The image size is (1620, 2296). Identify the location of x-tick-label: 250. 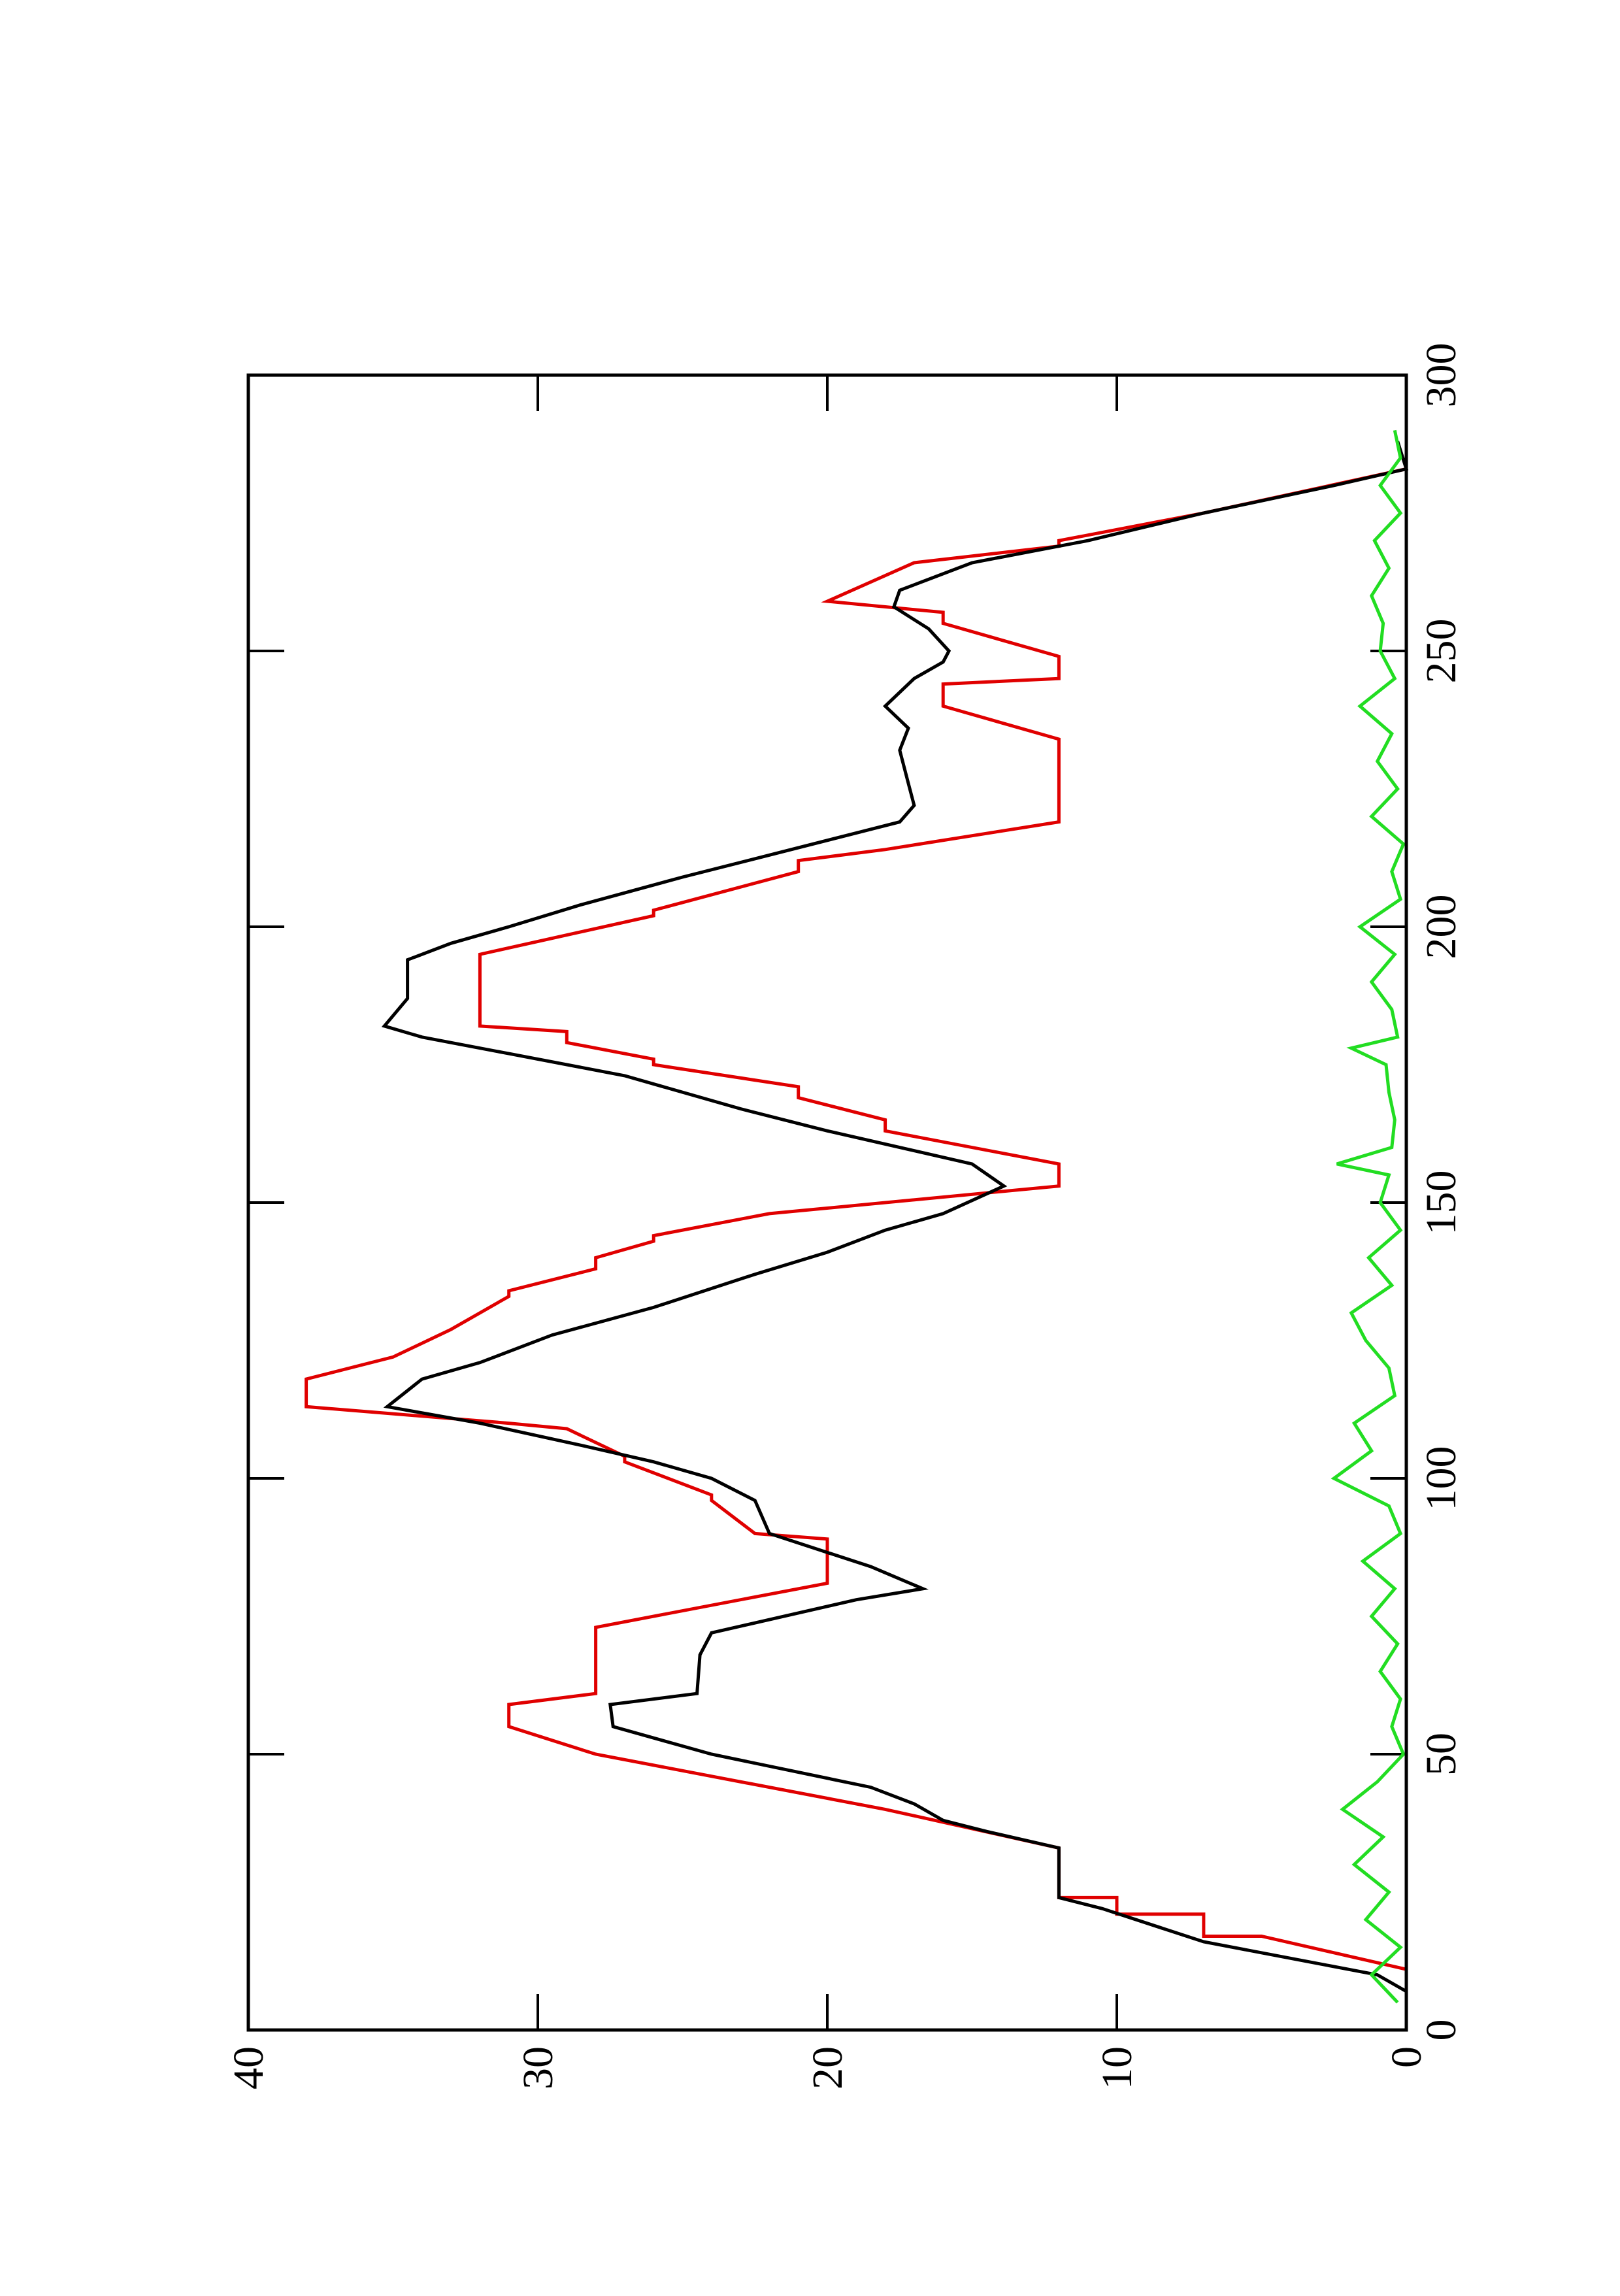
(1441, 651).